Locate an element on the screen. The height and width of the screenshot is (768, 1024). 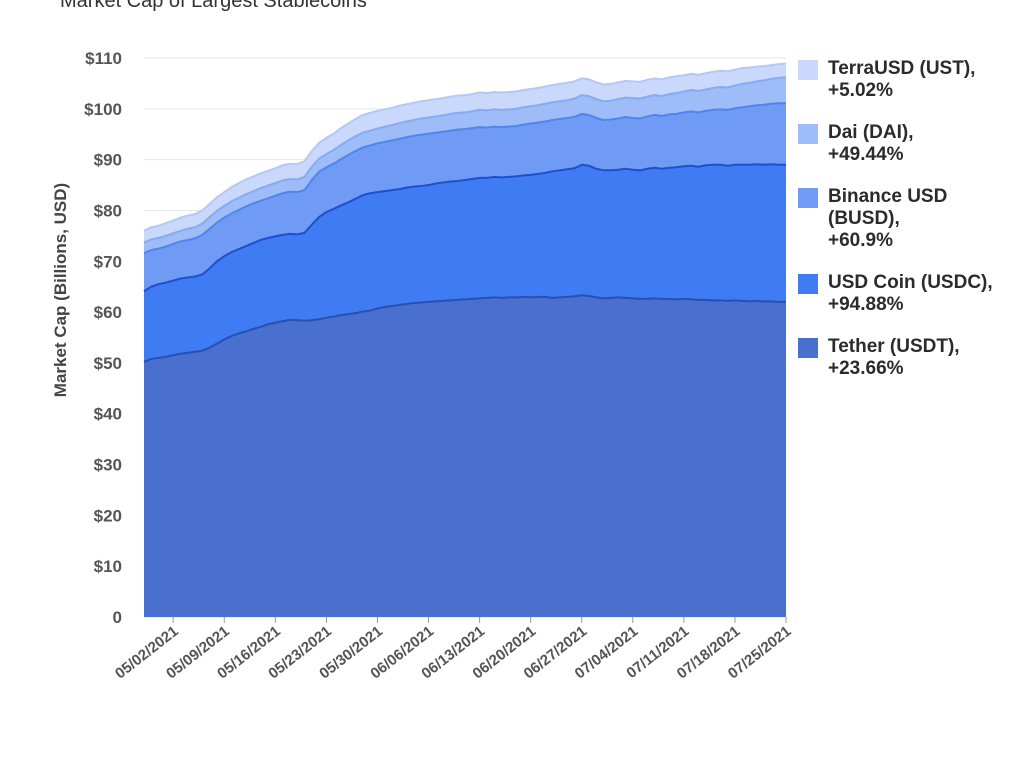
legend-label-ust: TerraUSD (UST), is located at coordinates (902, 68).